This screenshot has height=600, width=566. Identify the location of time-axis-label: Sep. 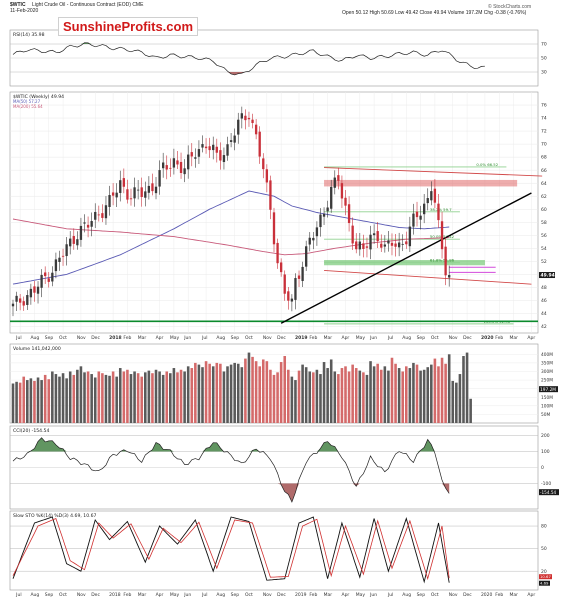
(235, 338).